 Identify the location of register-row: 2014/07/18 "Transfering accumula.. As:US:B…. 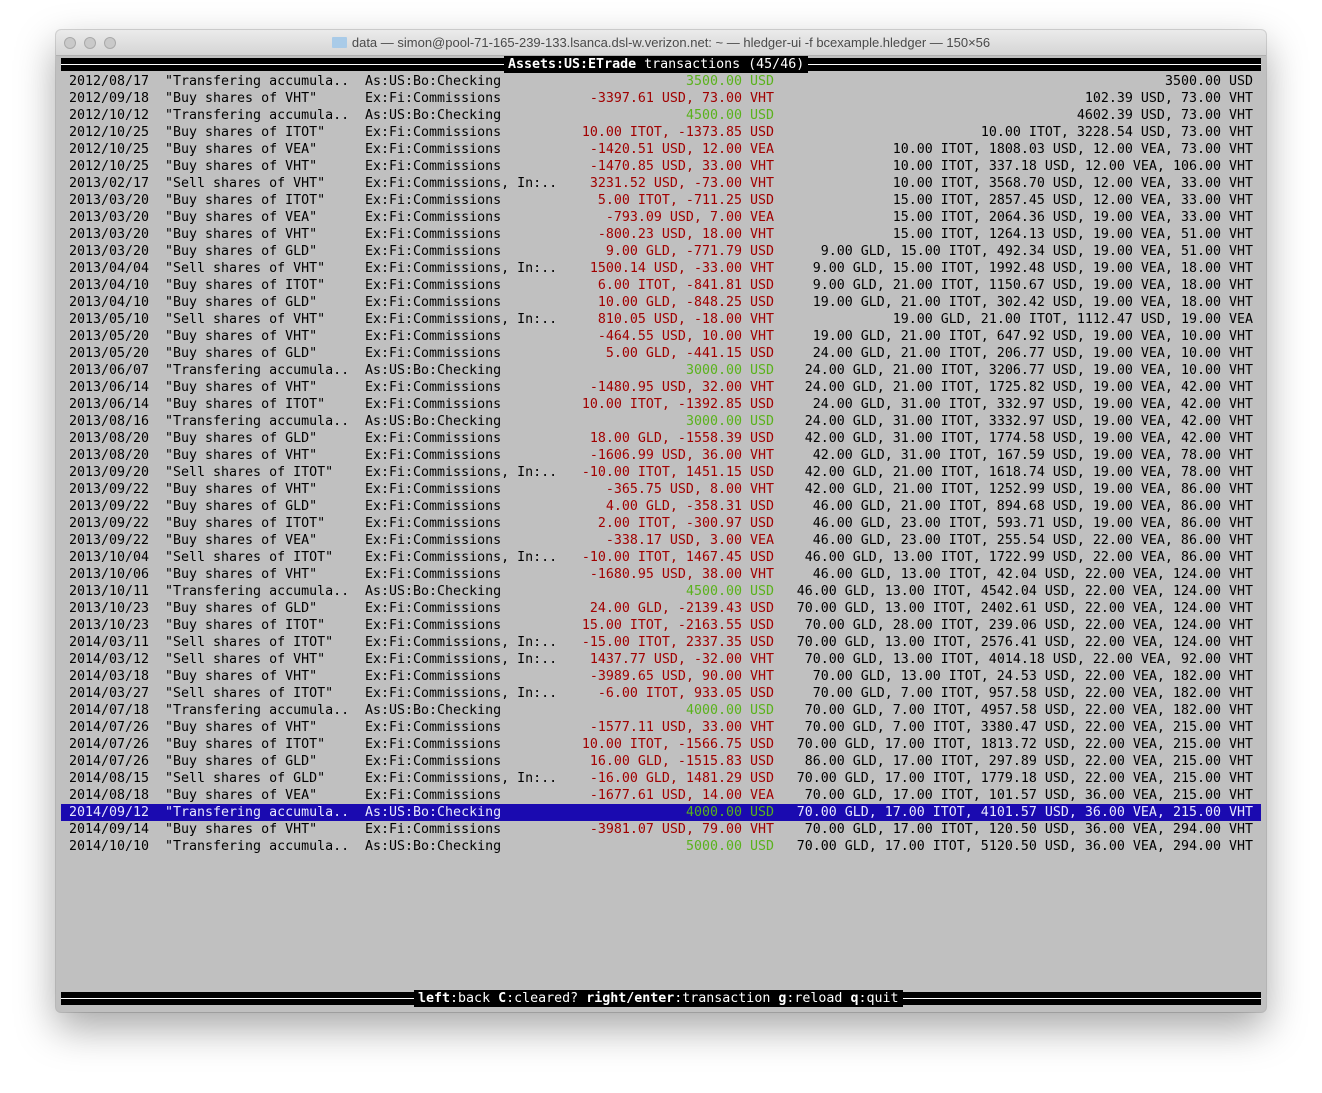
(661, 710).